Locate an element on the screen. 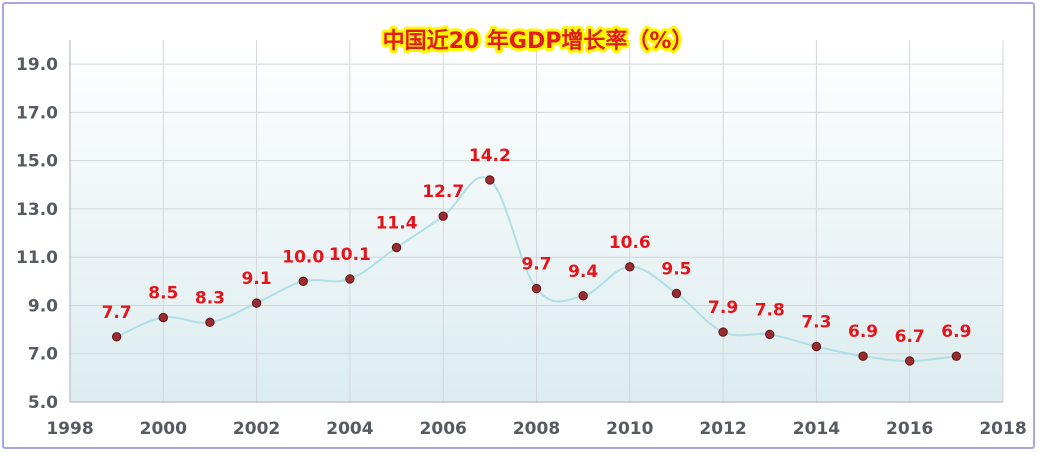 The height and width of the screenshot is (455, 1041). x-tick-label: 2006 is located at coordinates (443, 429).